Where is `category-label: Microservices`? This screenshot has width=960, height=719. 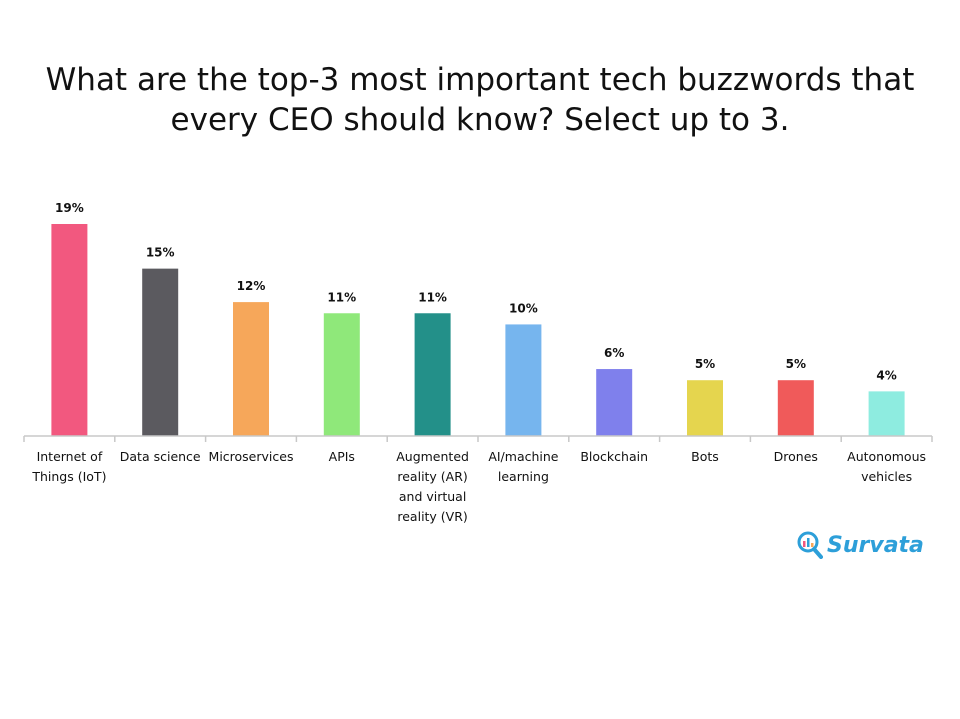 category-label: Microservices is located at coordinates (251, 456).